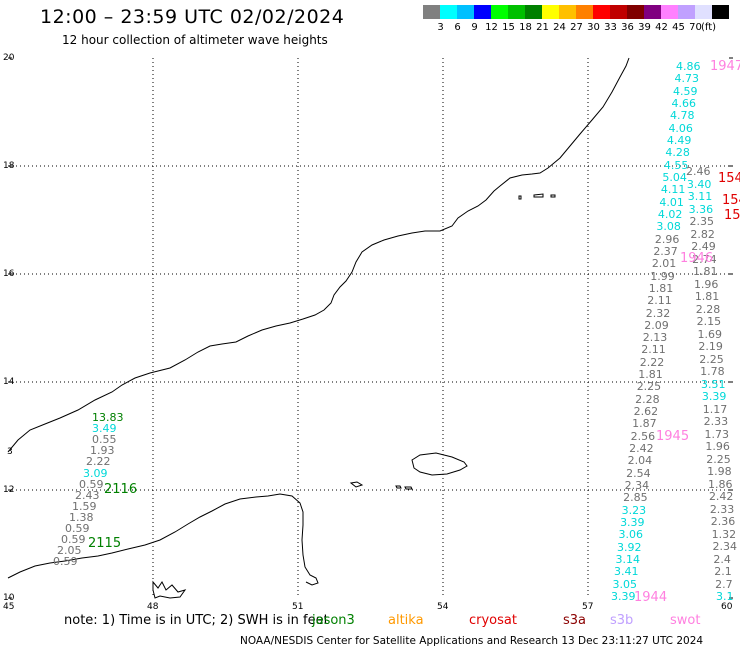 This screenshot has width=740, height=650. What do you see at coordinates (508, 27) in the screenshot?
I see `legend-label: 15` at bounding box center [508, 27].